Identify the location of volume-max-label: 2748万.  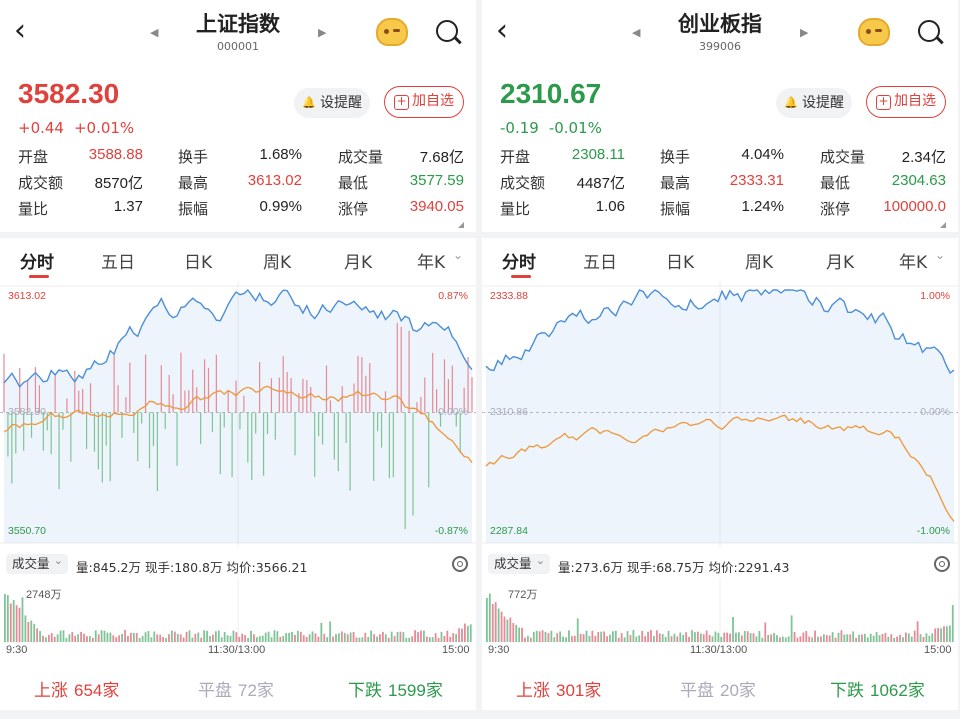
(44, 595).